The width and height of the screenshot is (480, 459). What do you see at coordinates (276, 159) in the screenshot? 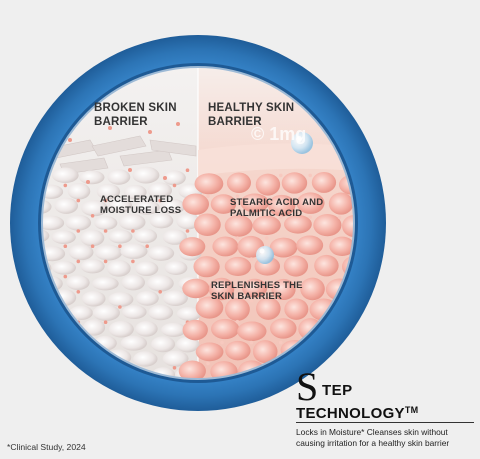
I see `healthy-surface-layer` at bounding box center [276, 159].